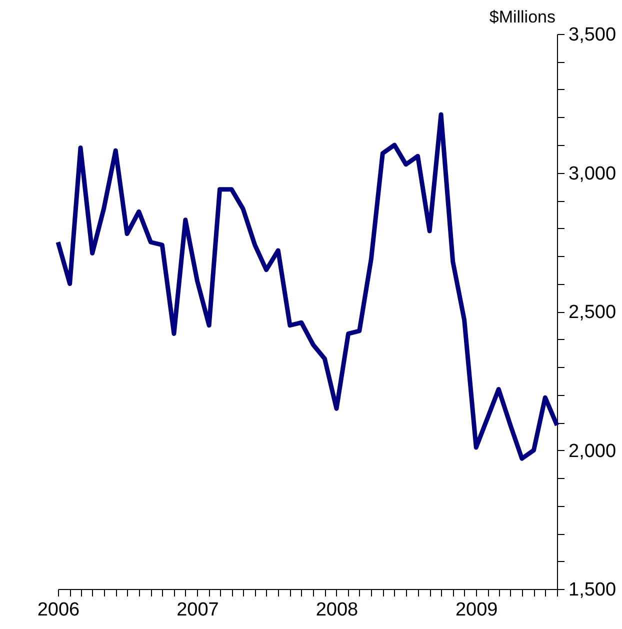 The width and height of the screenshot is (622, 629). What do you see at coordinates (476, 610) in the screenshot?
I see `x-tick-label: 2009` at bounding box center [476, 610].